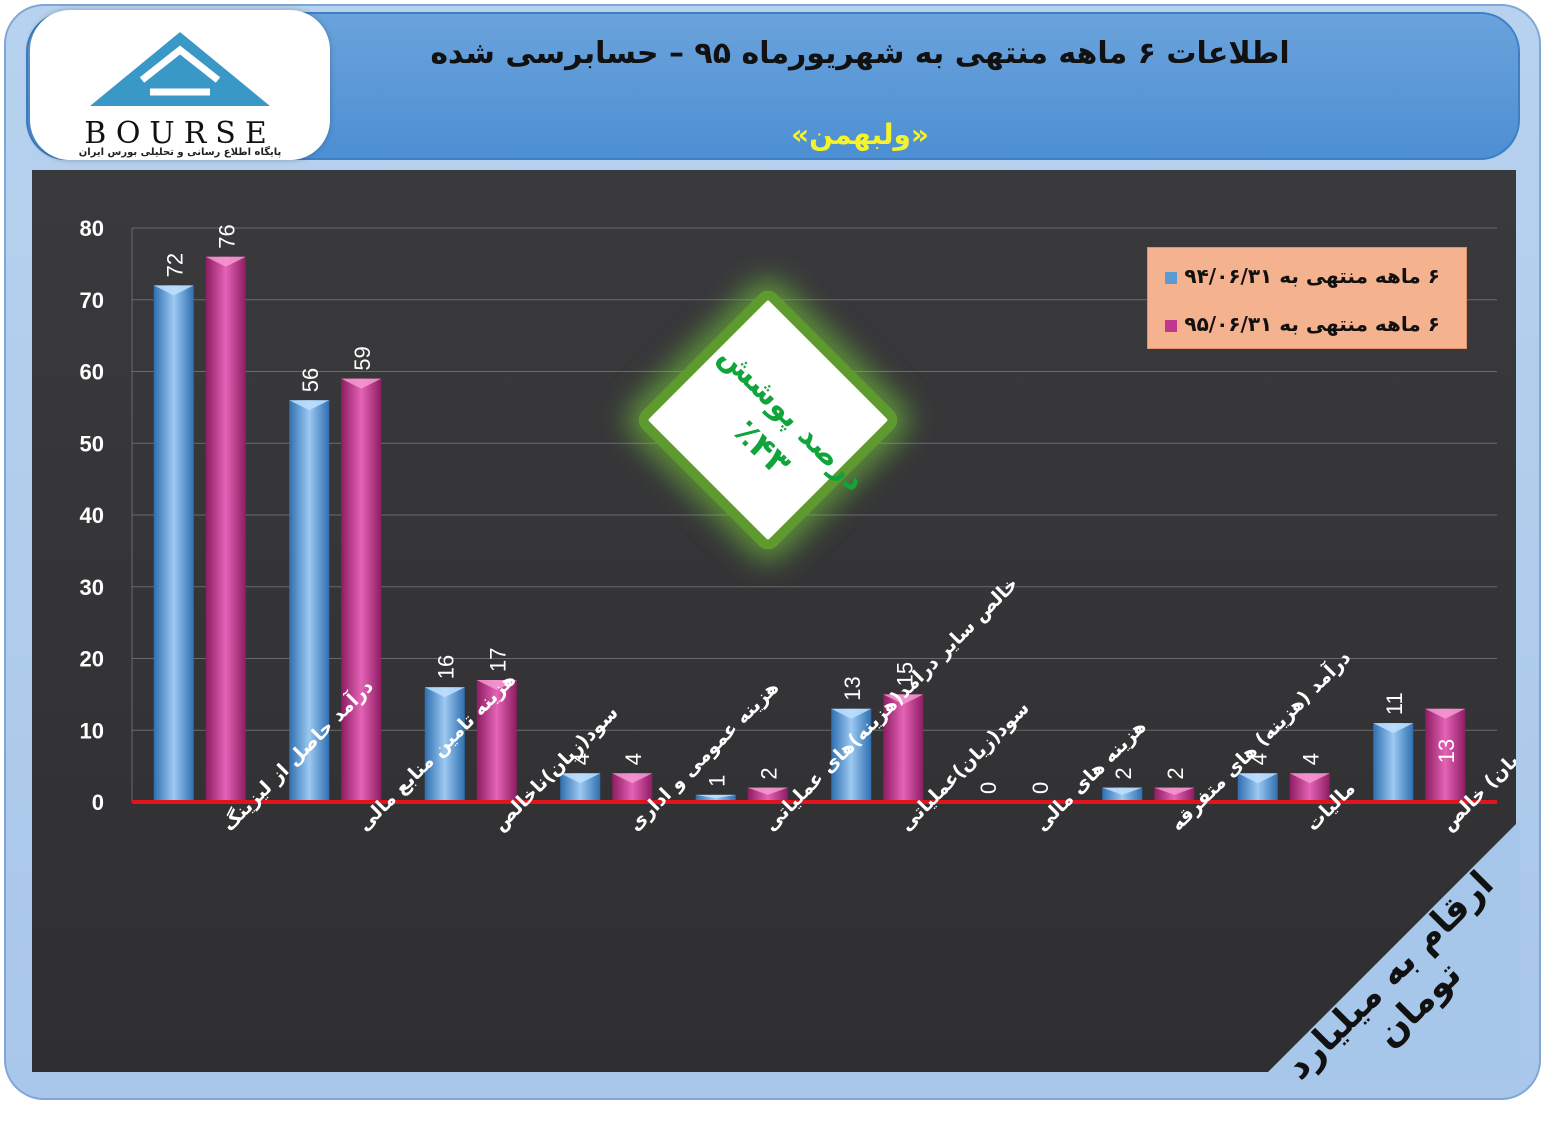 Image resolution: width=1547 pixels, height=1132 pixels. I want to click on data-label: 72, so click(175, 265).